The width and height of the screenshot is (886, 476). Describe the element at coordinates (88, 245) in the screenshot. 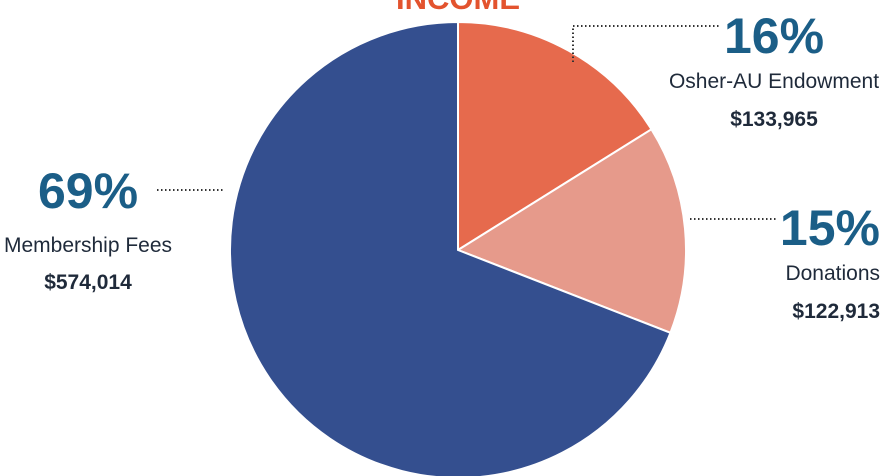

I see `category-label-membership-fees: Membership Fees` at that location.